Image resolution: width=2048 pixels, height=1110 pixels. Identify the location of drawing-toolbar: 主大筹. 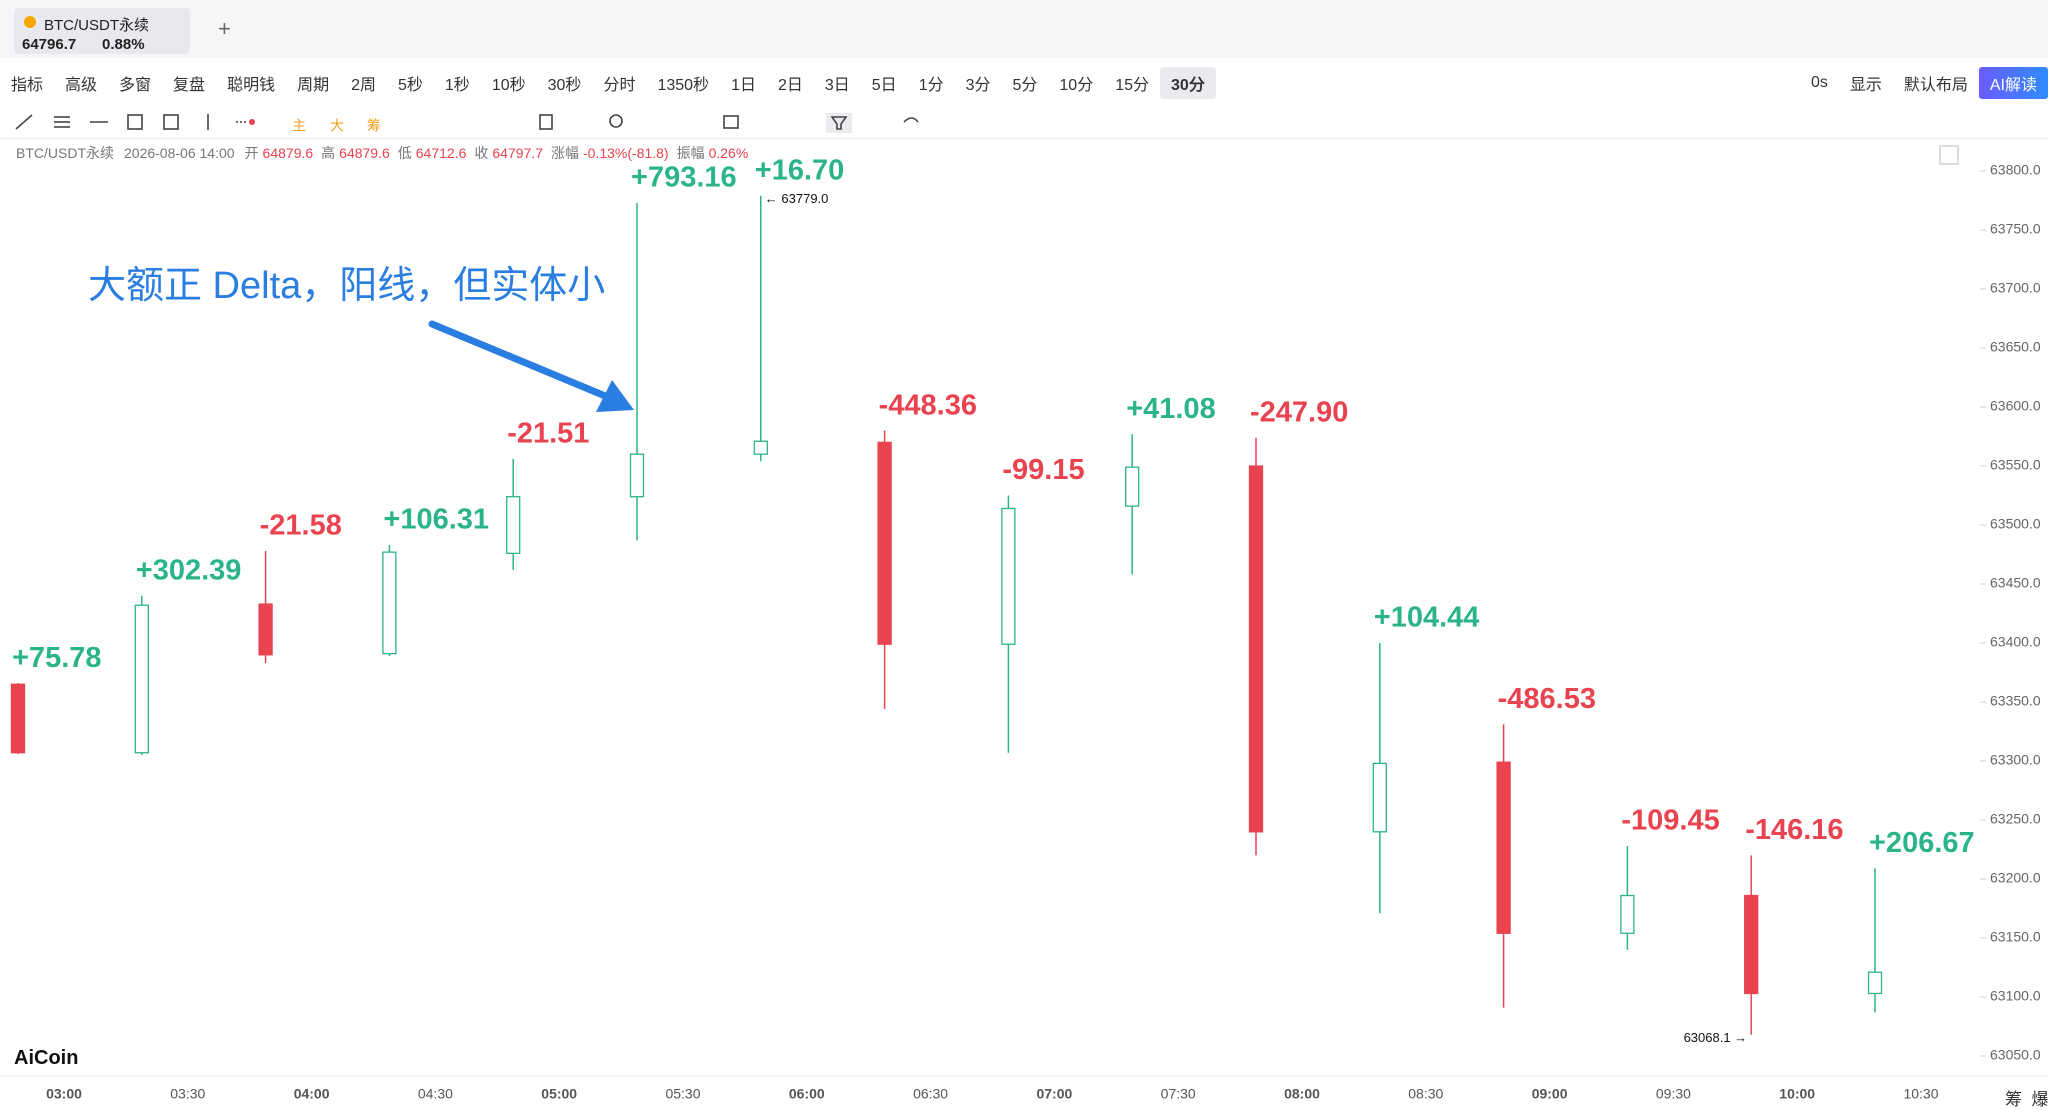
(1024, 121).